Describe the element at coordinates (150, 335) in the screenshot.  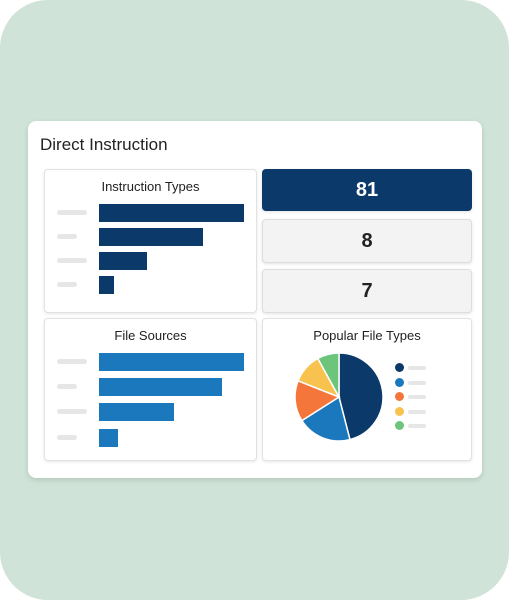
I see `file-sources-title: File Sources` at that location.